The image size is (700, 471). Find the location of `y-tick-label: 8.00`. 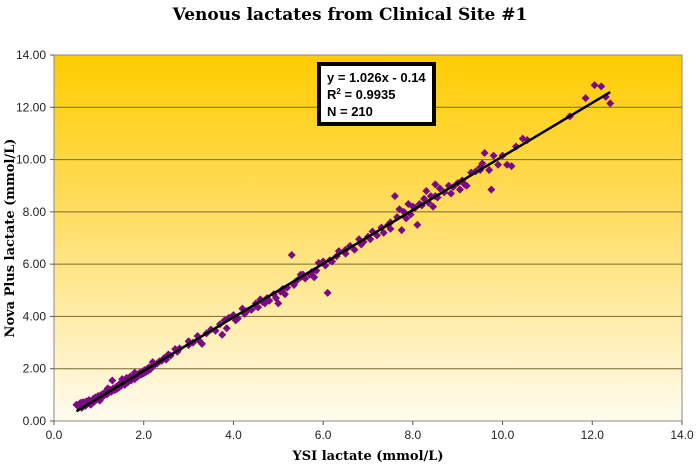

y-tick-label: 8.00 is located at coordinates (35, 212).